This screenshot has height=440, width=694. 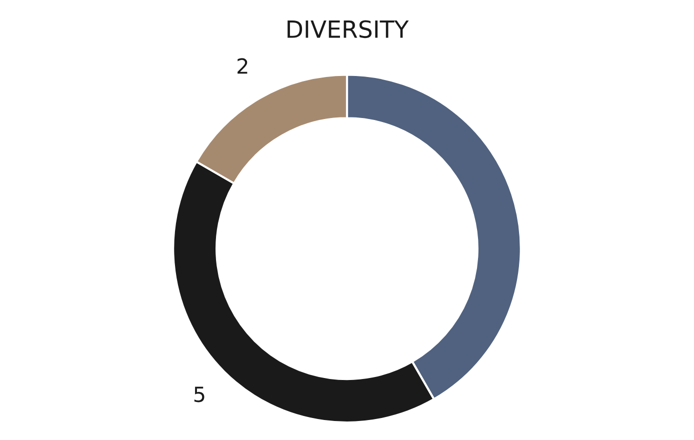 What do you see at coordinates (199, 394) in the screenshot?
I see `data-label: 5` at bounding box center [199, 394].